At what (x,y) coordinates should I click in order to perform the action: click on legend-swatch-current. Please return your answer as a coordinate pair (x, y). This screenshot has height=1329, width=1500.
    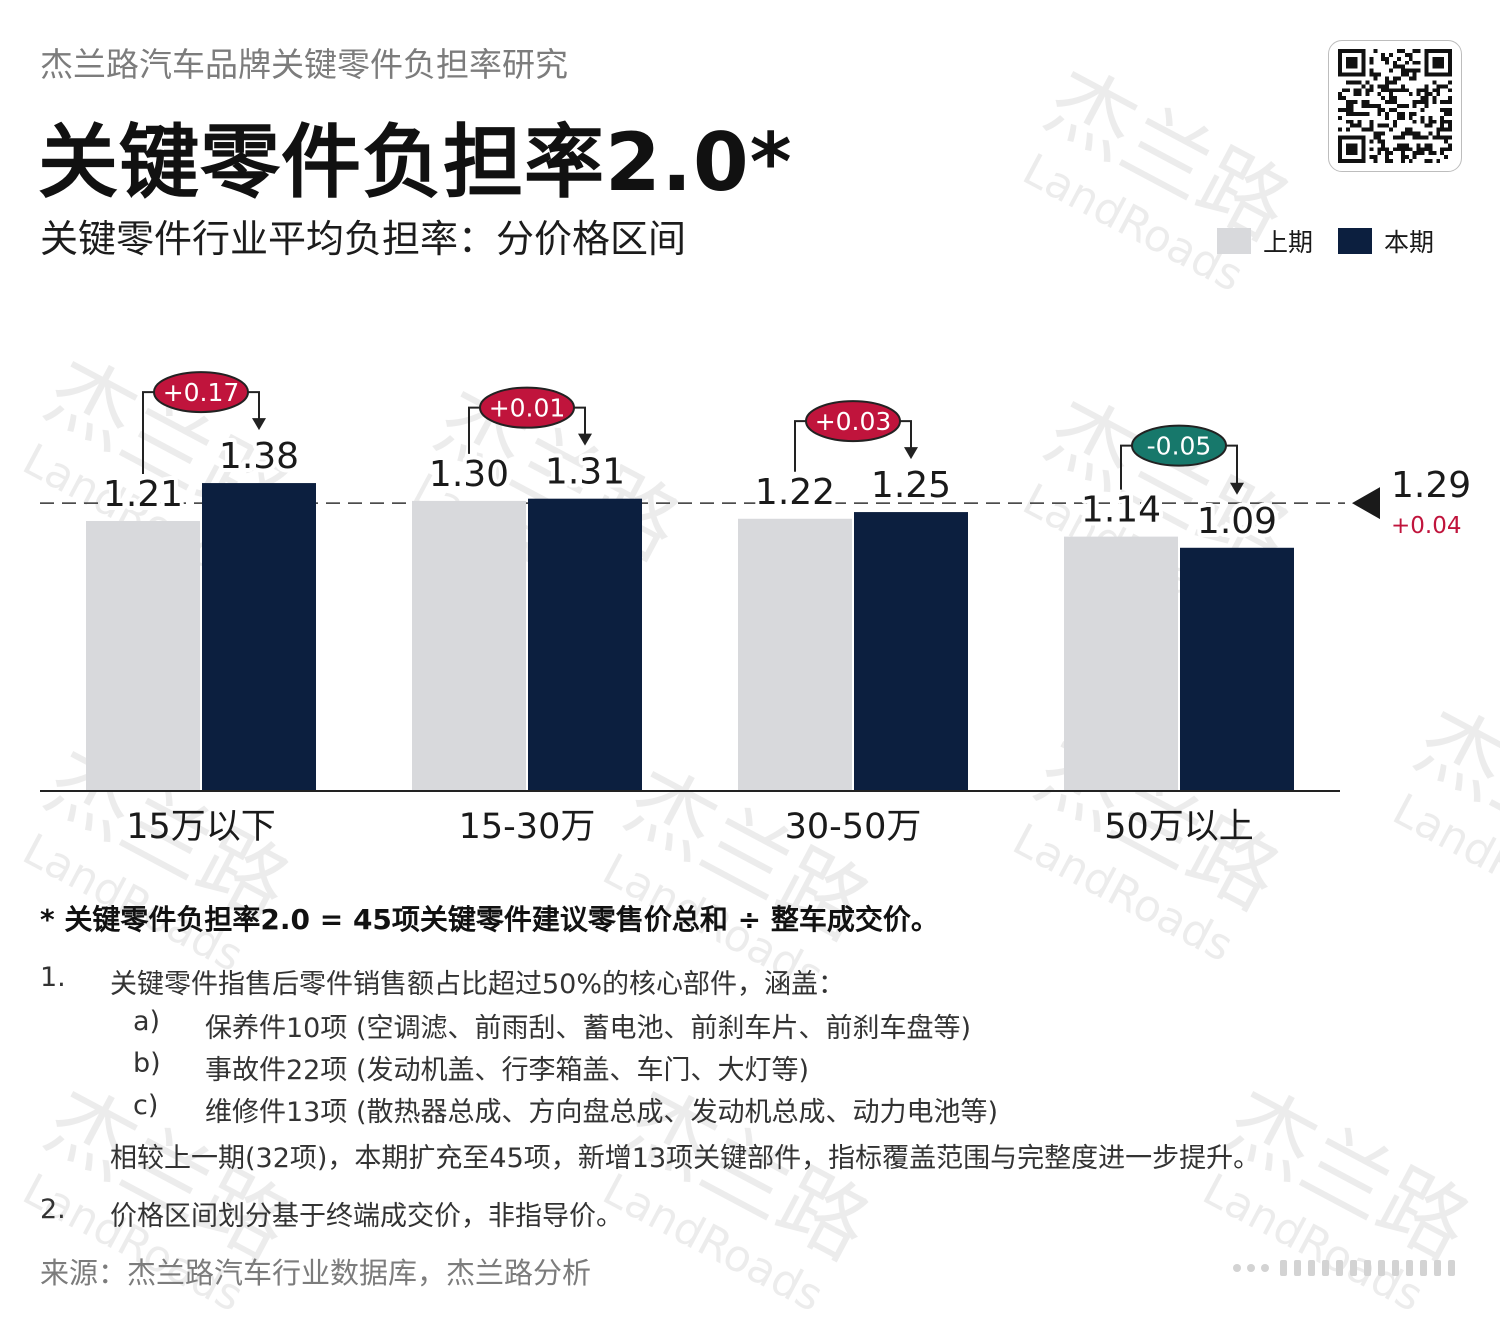
    Looking at the image, I should click on (1355, 241).